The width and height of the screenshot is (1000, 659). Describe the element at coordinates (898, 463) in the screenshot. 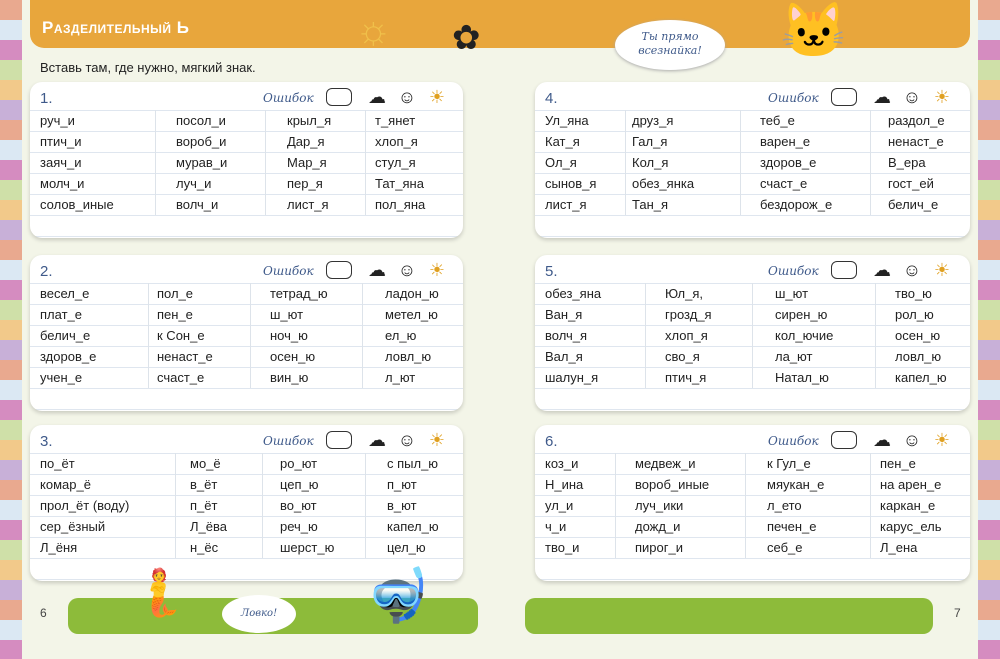

I see `word-item: пен_е` at that location.